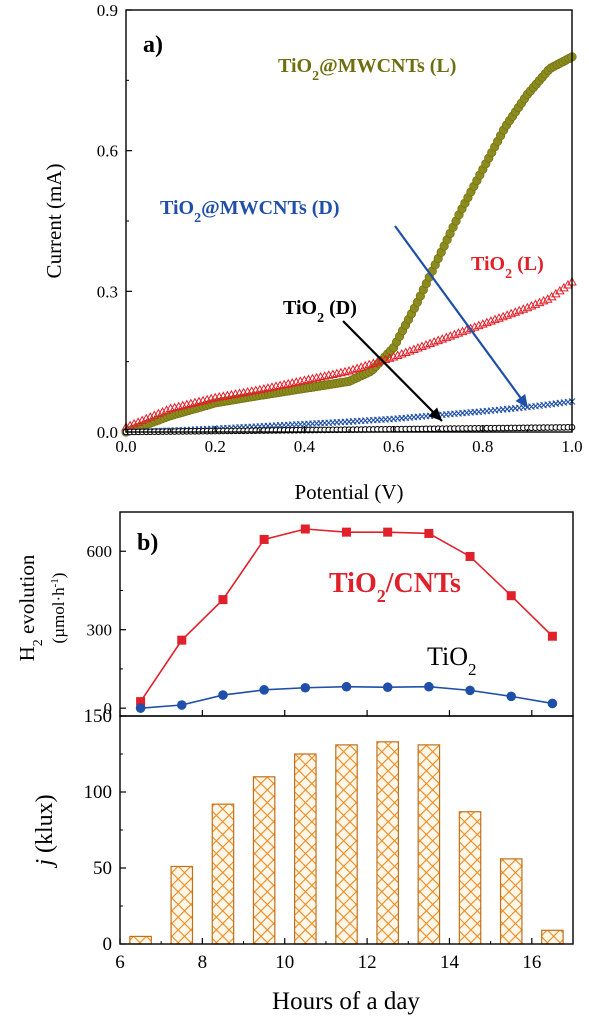 The width and height of the screenshot is (589, 1024). What do you see at coordinates (348, 492) in the screenshot?
I see `panel-a-xlabel: Potential (V)` at bounding box center [348, 492].